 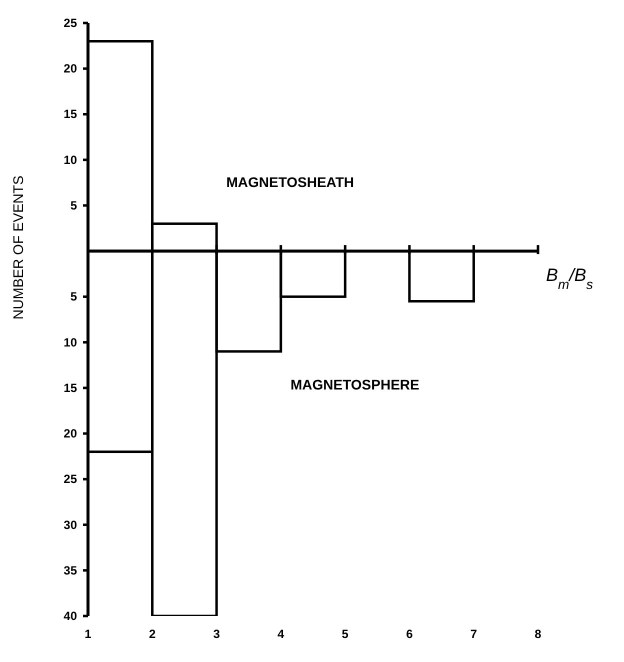 I want to click on x-tick-label: 2, so click(x=152, y=634).